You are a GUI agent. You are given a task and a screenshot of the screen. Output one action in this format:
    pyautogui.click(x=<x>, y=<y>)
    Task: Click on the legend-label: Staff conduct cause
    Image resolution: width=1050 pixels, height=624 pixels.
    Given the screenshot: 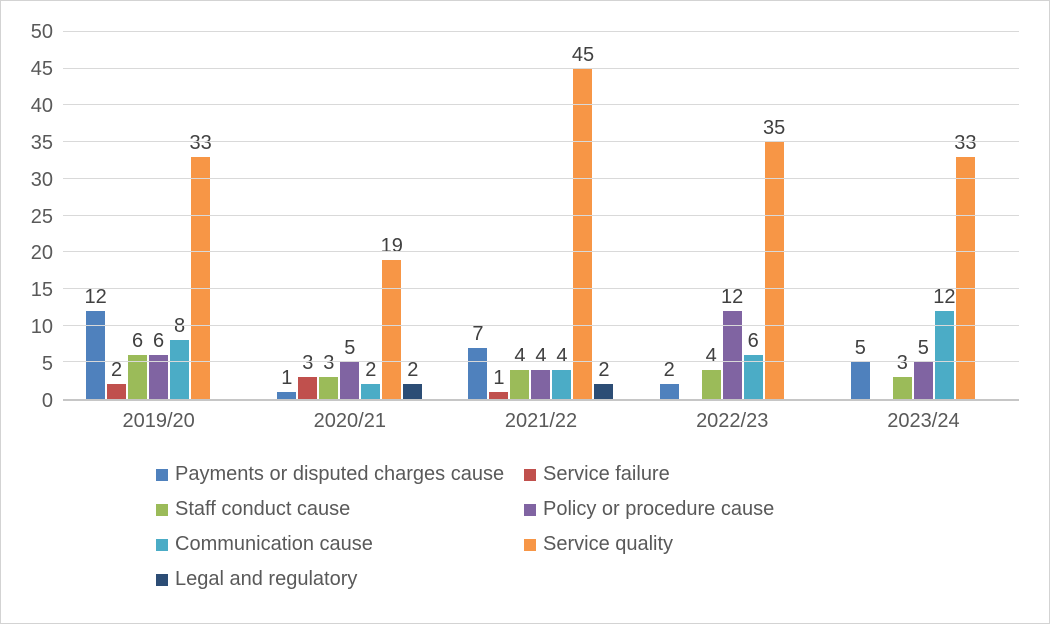 What is the action you would take?
    pyautogui.click(x=263, y=509)
    